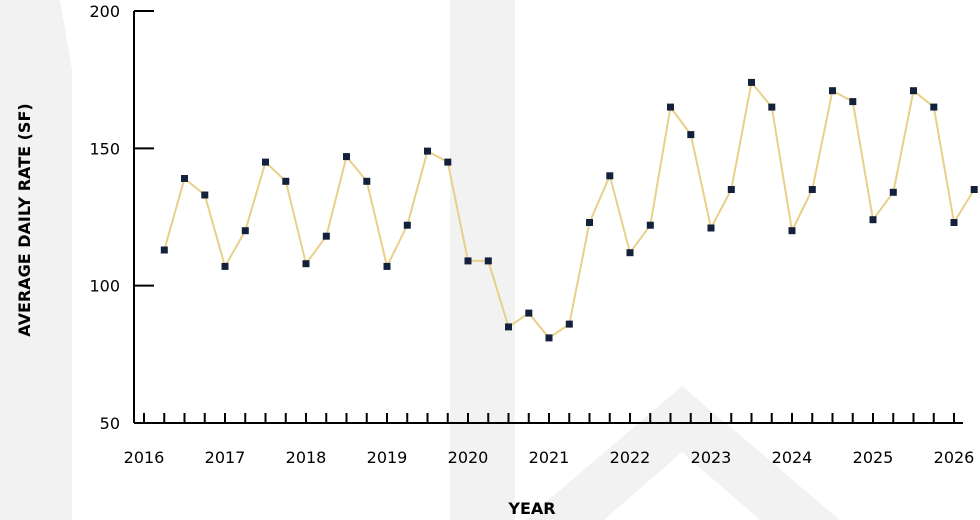  I want to click on x-tick-label: 2019, so click(387, 457).